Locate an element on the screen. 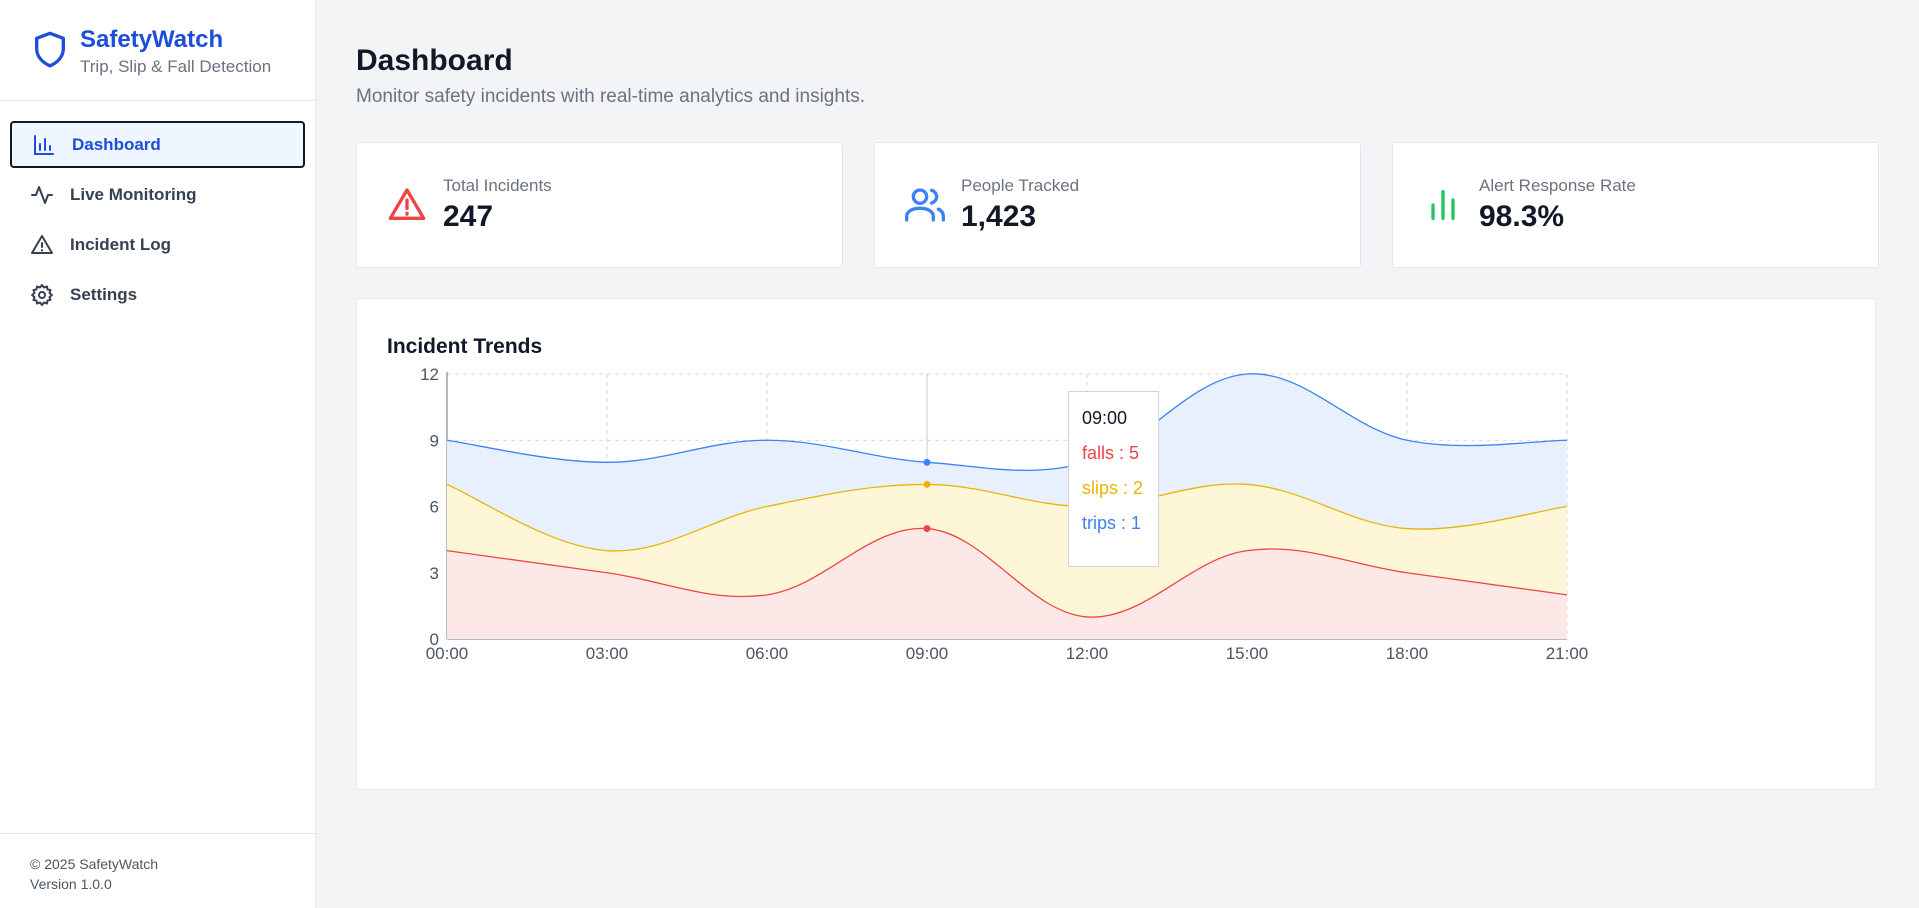  brand-title: SafetyWatch is located at coordinates (152, 39).